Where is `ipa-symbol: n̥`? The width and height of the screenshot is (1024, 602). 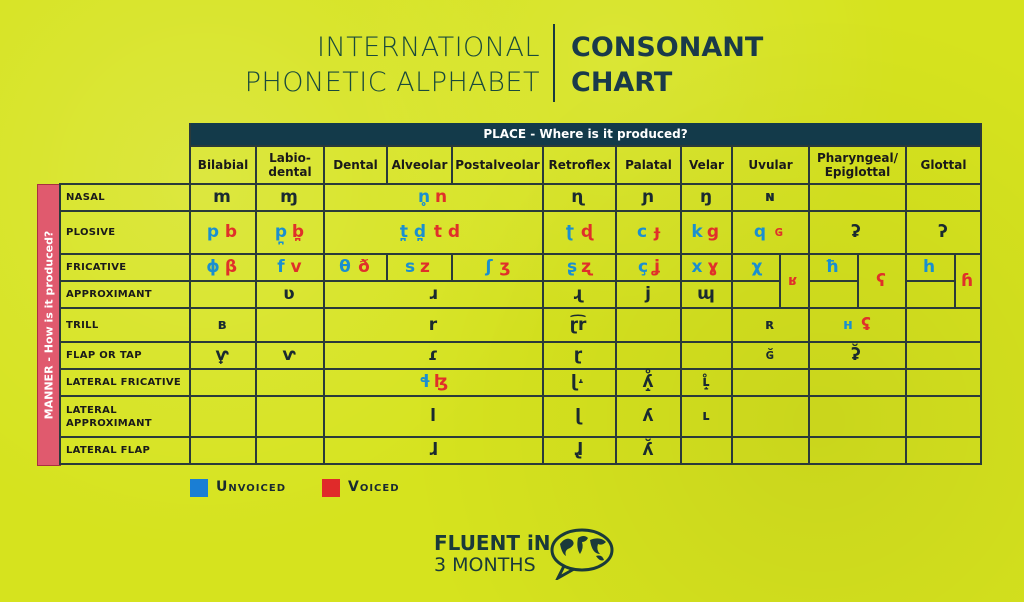 ipa-symbol: n̥ is located at coordinates (424, 197).